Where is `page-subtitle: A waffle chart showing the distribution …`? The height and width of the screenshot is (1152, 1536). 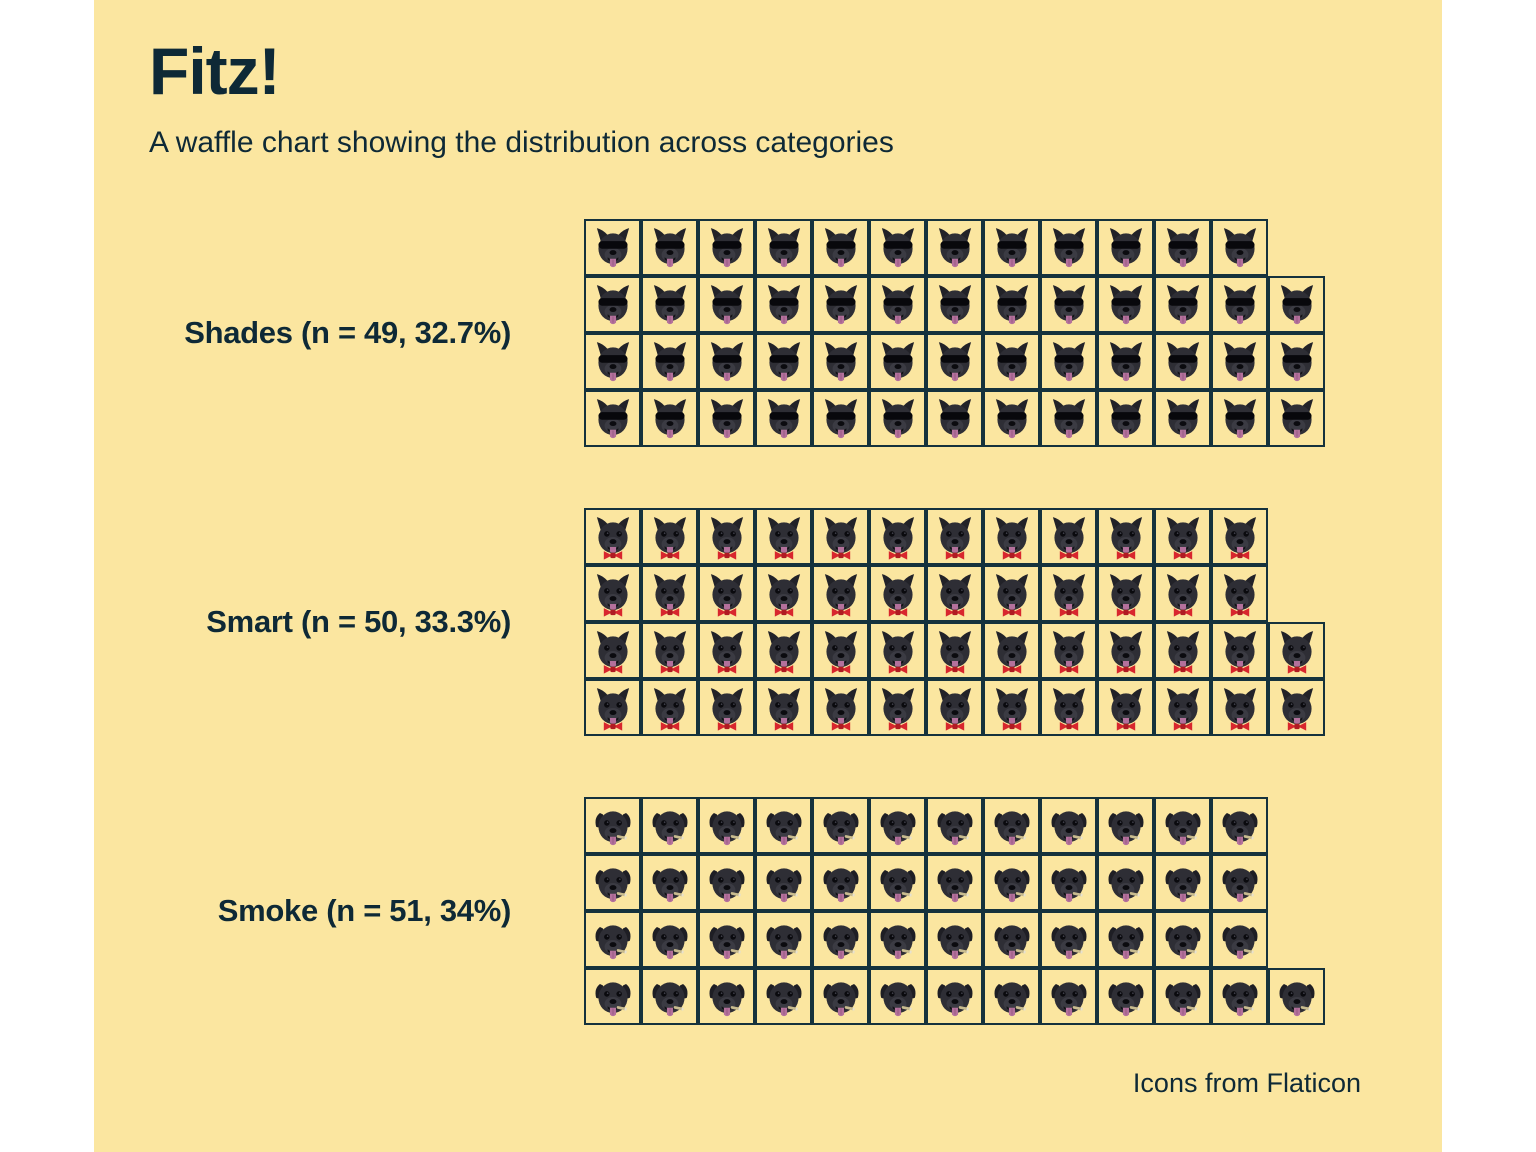 page-subtitle: A waffle chart showing the distribution … is located at coordinates (521, 142).